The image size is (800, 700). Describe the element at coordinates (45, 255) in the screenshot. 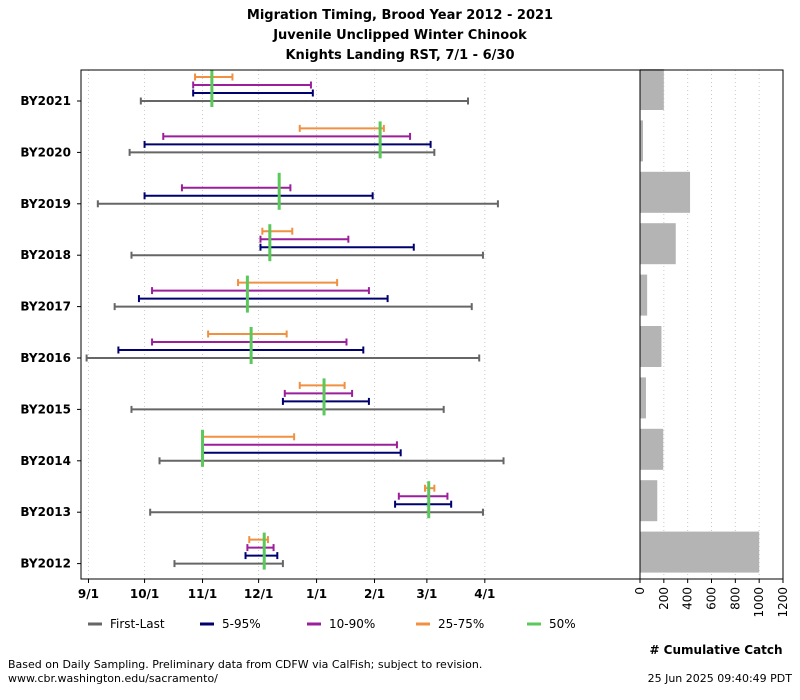

I see `y-tick-label: BY2018` at that location.